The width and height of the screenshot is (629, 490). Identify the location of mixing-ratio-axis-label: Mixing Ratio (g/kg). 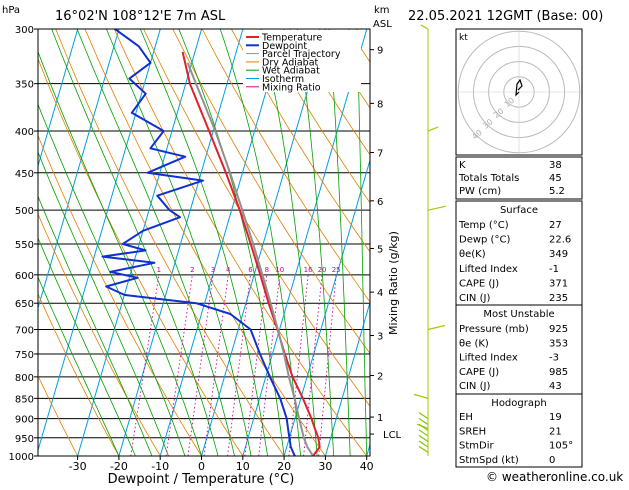
(393, 283).